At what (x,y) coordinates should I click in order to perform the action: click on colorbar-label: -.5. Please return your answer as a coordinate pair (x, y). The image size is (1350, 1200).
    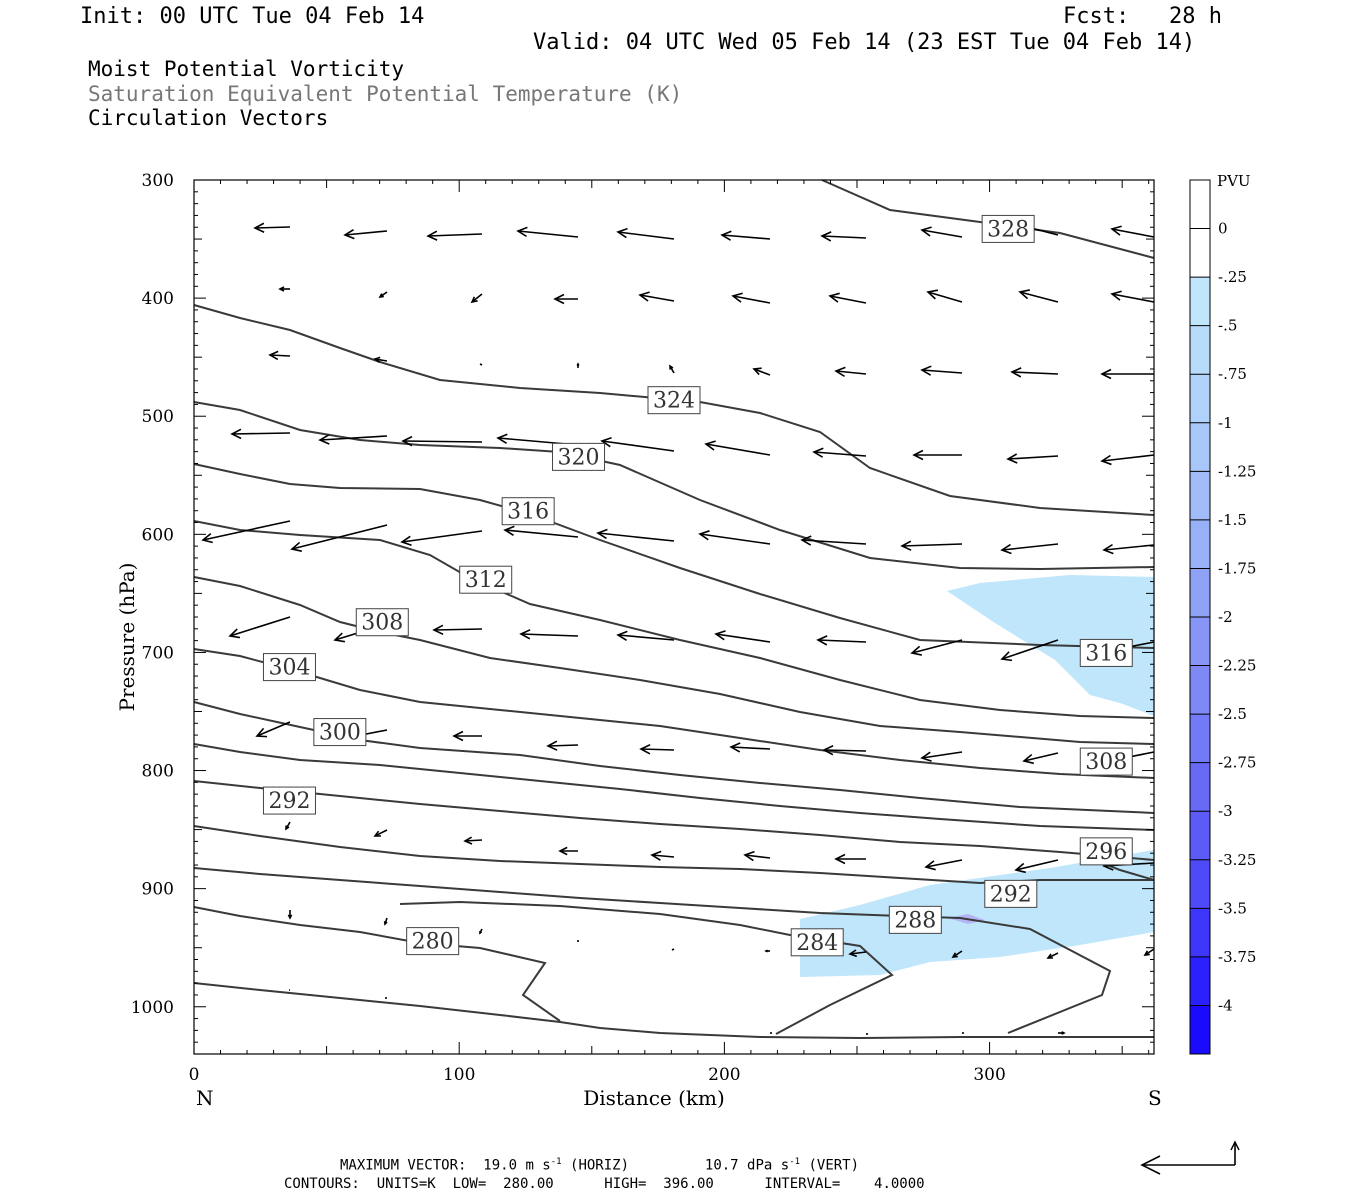
    Looking at the image, I should click on (1227, 326).